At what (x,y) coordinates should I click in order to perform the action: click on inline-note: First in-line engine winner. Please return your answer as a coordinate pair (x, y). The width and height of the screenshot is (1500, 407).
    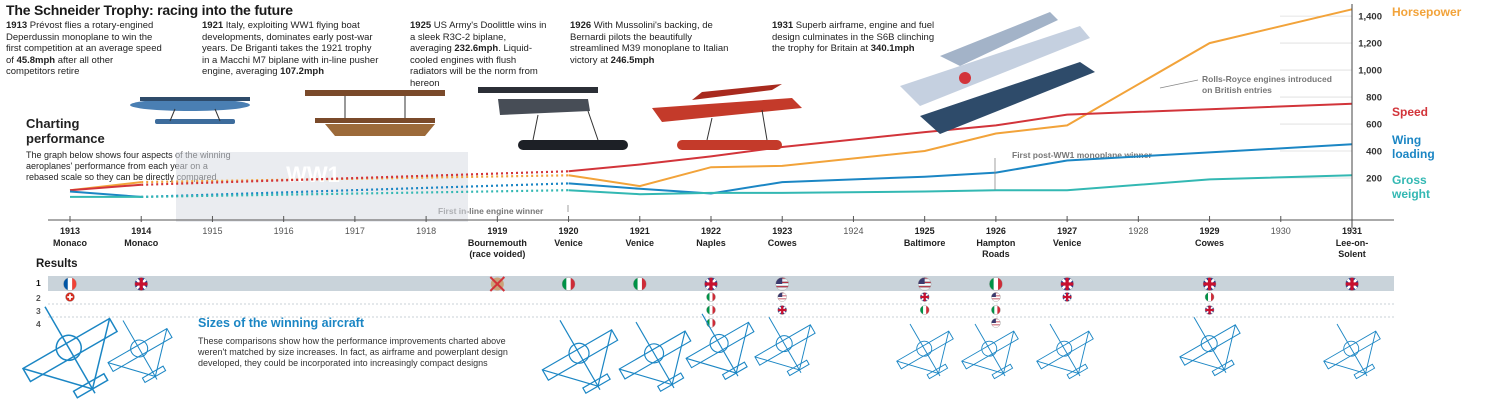
    Looking at the image, I should click on (491, 211).